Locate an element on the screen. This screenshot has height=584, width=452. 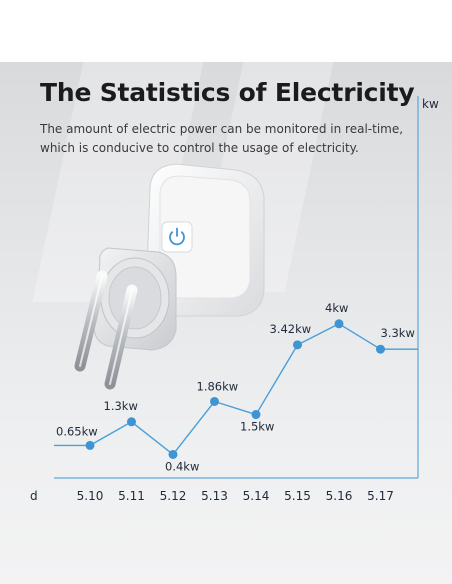
series-line is located at coordinates (235, 389).